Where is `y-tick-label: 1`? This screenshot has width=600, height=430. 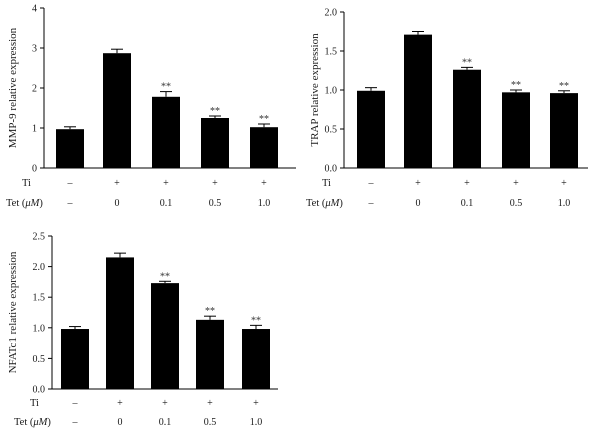 y-tick-label: 1 is located at coordinates (34, 129).